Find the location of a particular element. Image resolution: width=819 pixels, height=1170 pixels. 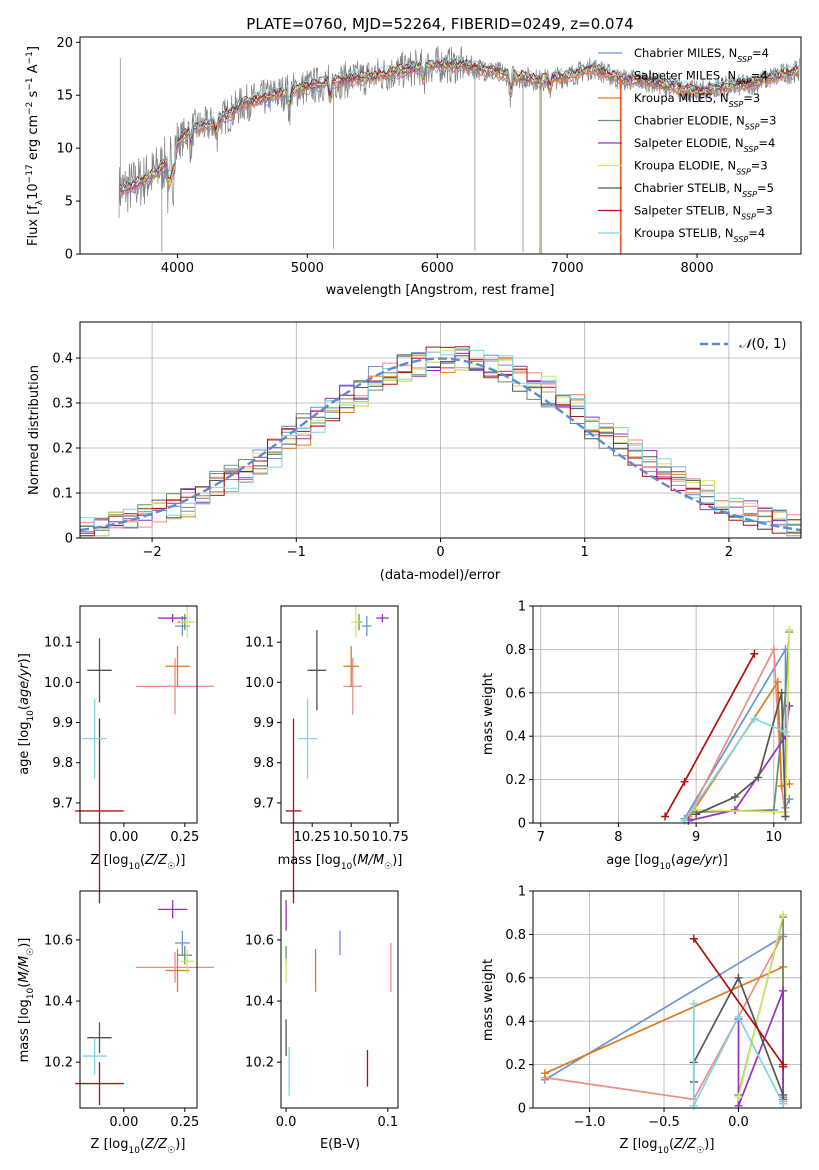

residual-histogram-salpeter-stelib is located at coordinates (440, 441).